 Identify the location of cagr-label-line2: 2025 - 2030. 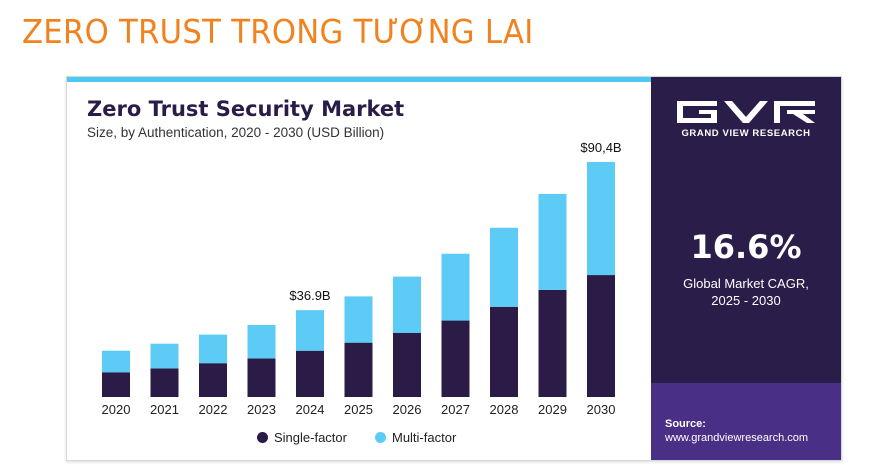
(746, 300).